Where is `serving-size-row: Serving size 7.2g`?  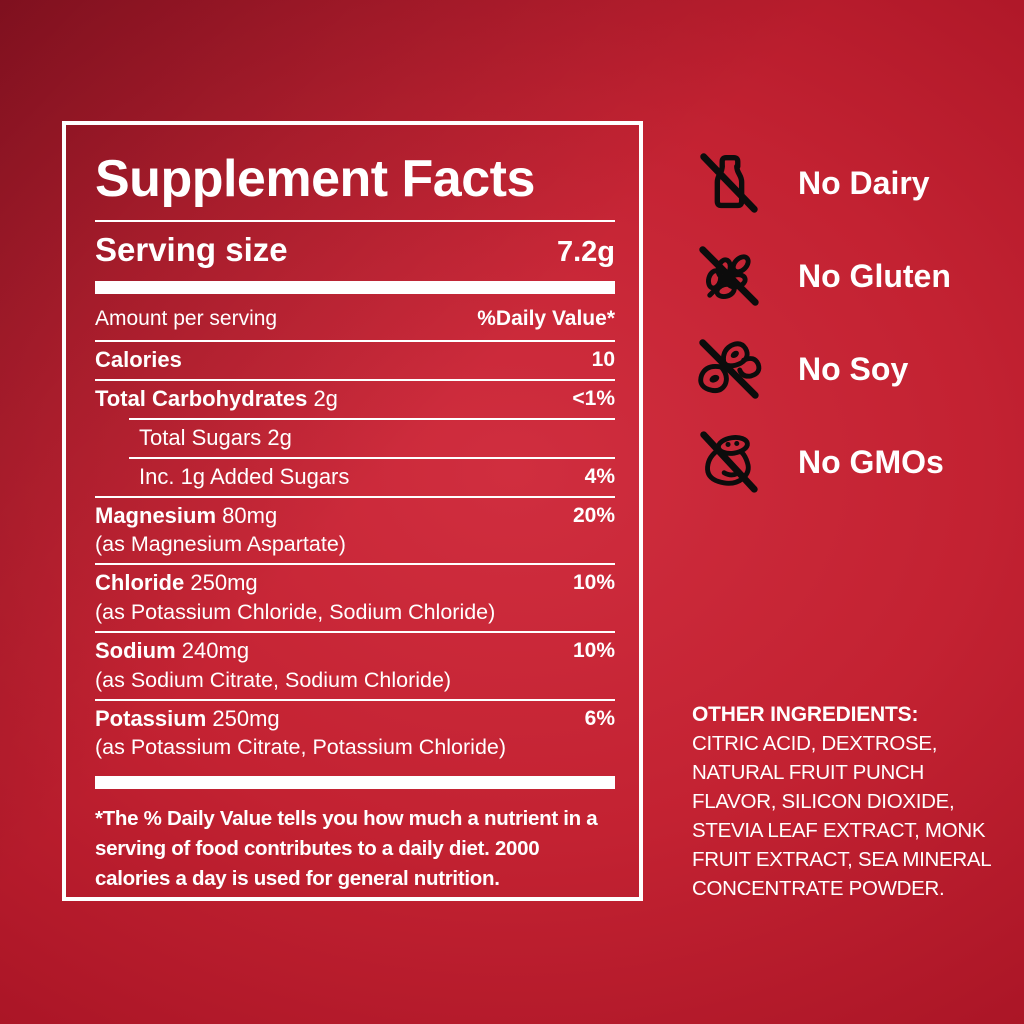
serving-size-row: Serving size 7.2g is located at coordinates (355, 251).